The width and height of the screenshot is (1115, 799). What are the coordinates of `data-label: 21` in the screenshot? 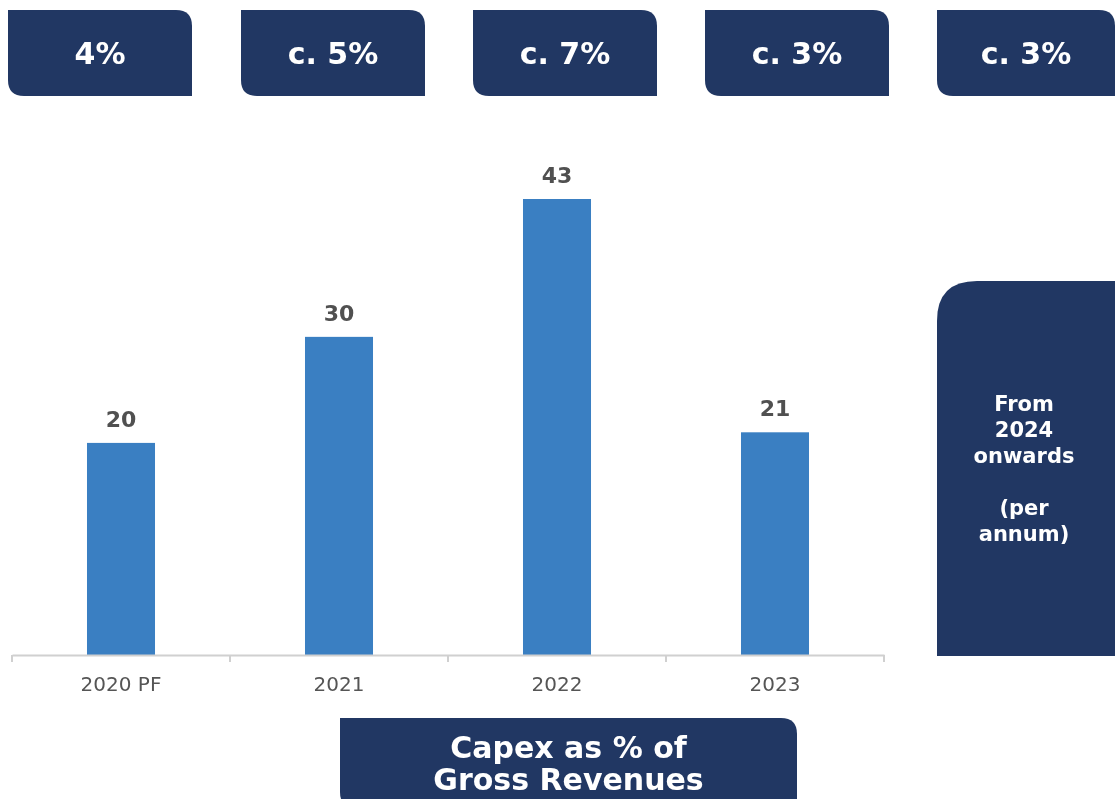 It's located at (775, 409).